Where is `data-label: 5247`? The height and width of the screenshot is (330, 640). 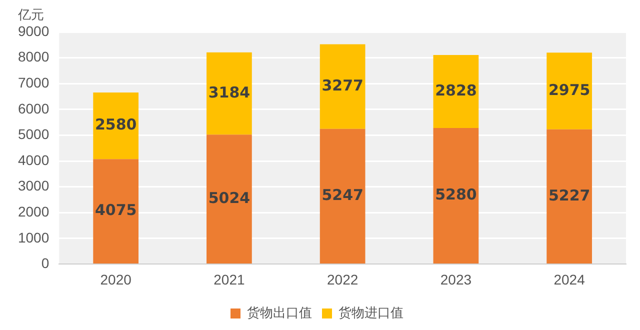
data-label: 5247 is located at coordinates (343, 195).